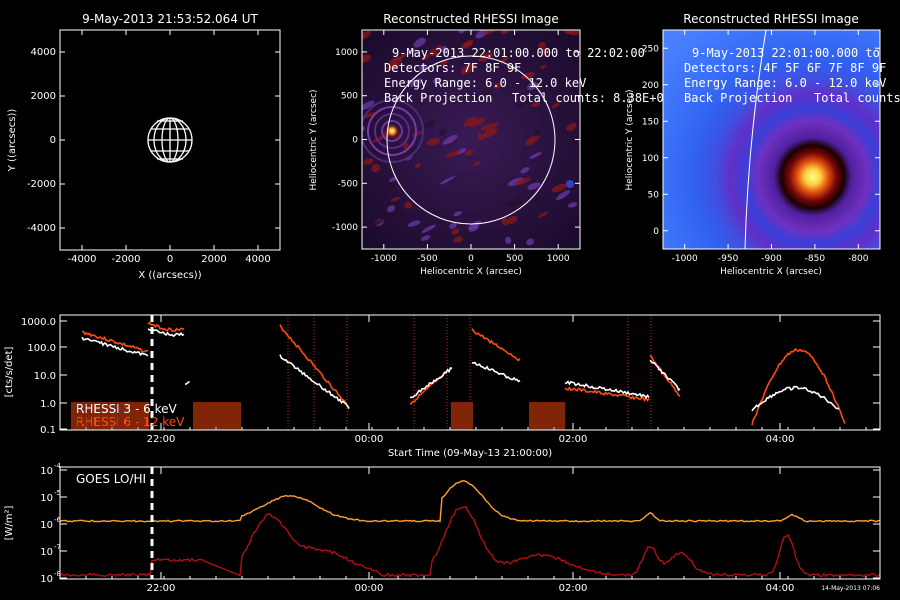 Image resolution: width=900 pixels, height=600 pixels. I want to click on panel1-title: 9-May-2013 21:53:52.064 UT, so click(170, 19).